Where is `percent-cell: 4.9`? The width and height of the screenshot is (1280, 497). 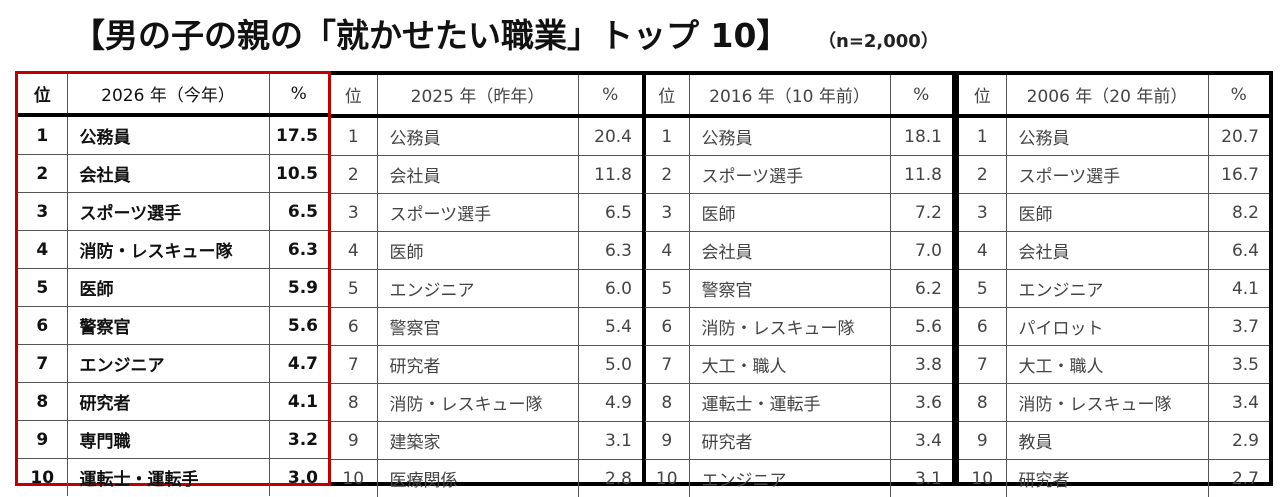 percent-cell: 4.9 is located at coordinates (609, 402).